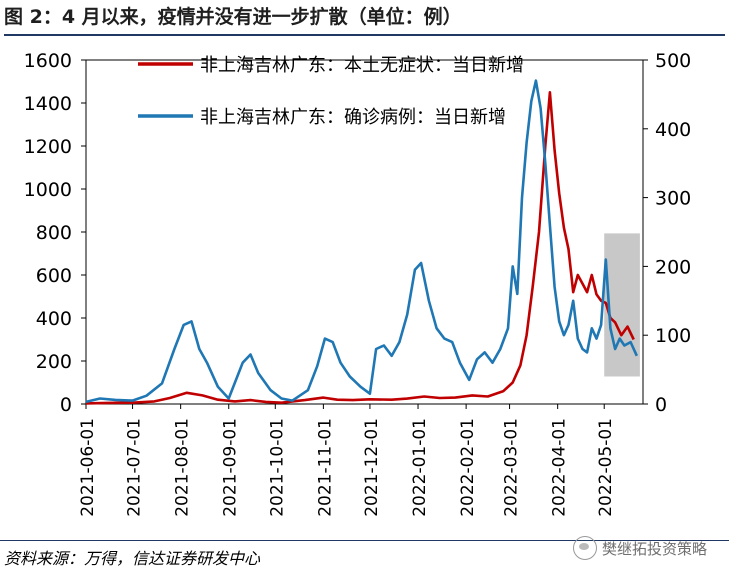 Image resolution: width=729 pixels, height=576 pixels. I want to click on x-tick-label: 2021-10-01, so click(277, 467).